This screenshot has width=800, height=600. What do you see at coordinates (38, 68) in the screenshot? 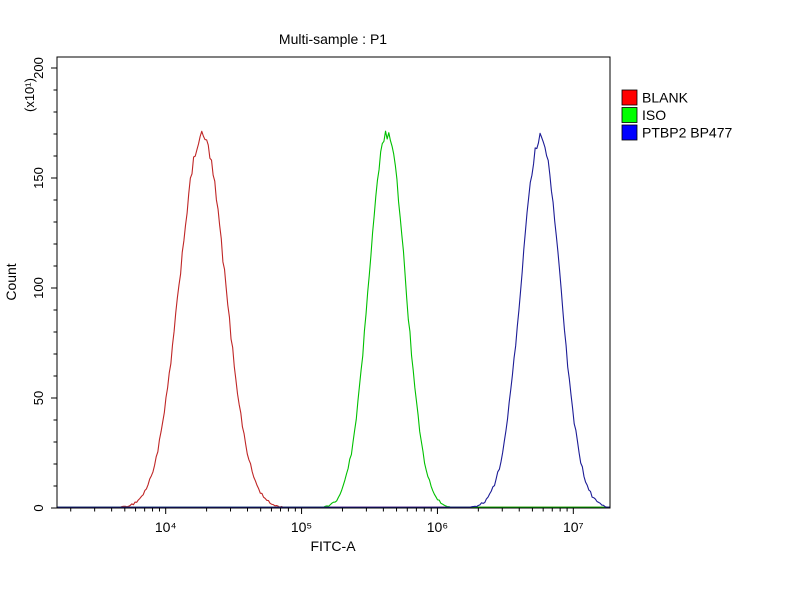
I see `y-tick-label: 200` at bounding box center [38, 68].